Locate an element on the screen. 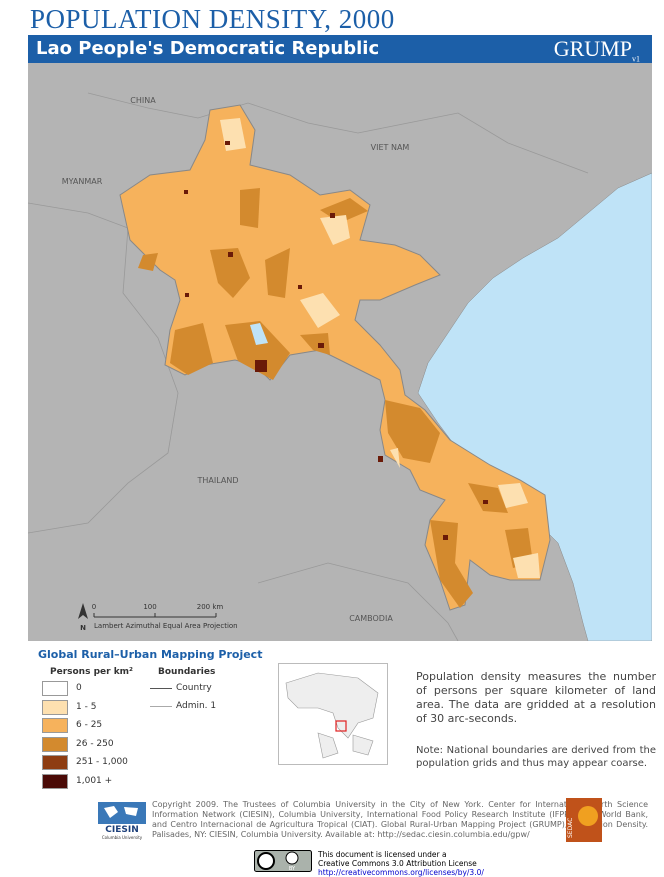 The height and width of the screenshot is (877, 664). north-arrow is located at coordinates (83, 611).